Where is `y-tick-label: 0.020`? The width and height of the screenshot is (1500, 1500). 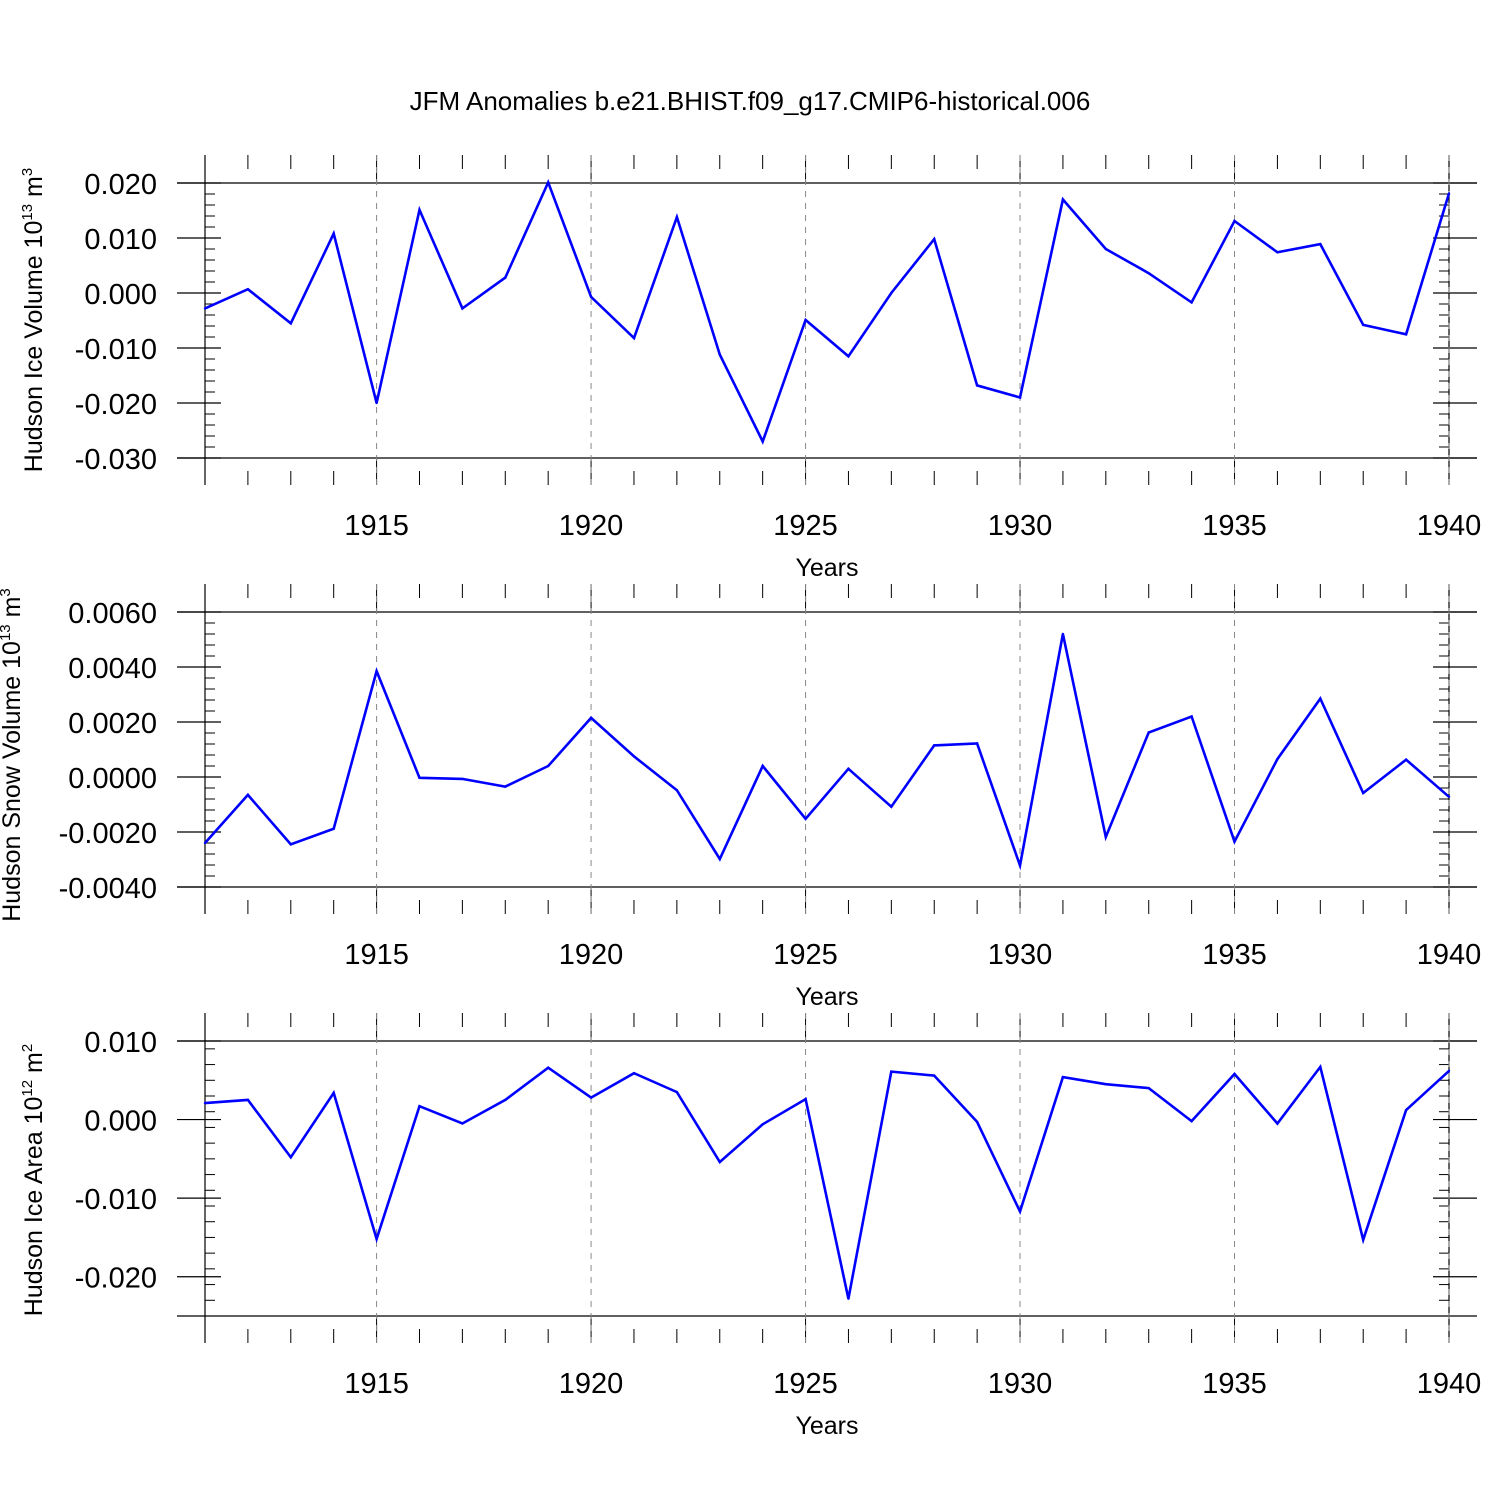
y-tick-label: 0.020 is located at coordinates (120, 185).